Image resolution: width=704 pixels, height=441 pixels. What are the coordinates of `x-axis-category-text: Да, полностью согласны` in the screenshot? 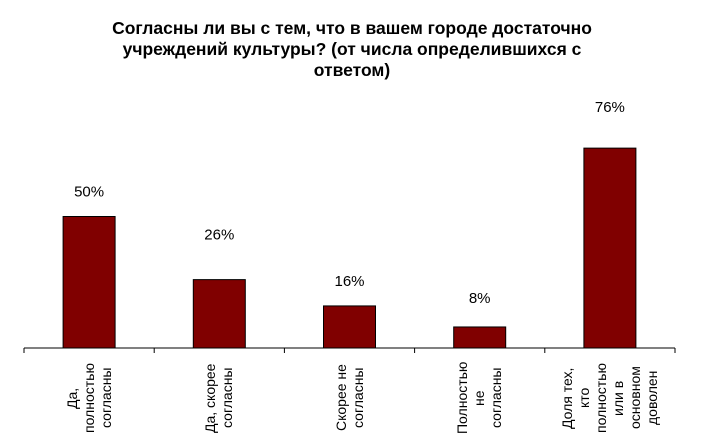 It's located at (89, 398).